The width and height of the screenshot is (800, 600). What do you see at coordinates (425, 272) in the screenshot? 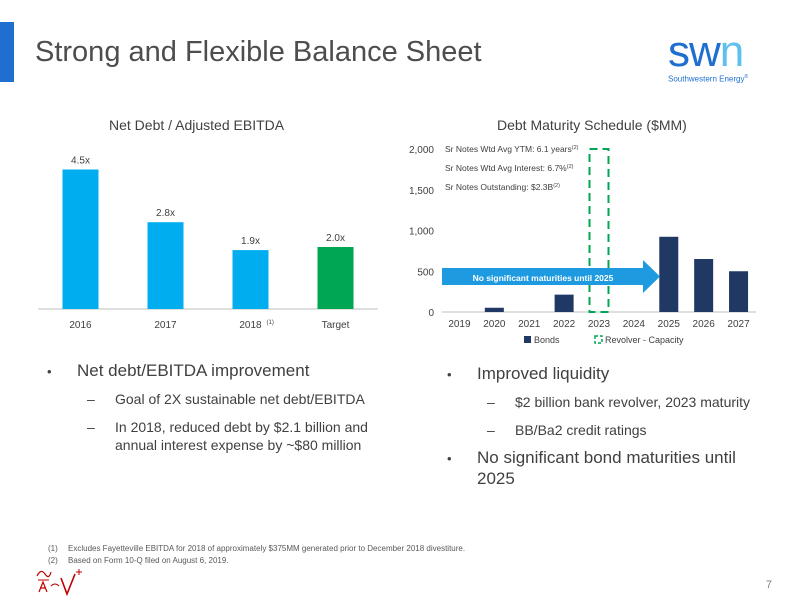
I see `y-tick-label: 500` at bounding box center [425, 272].